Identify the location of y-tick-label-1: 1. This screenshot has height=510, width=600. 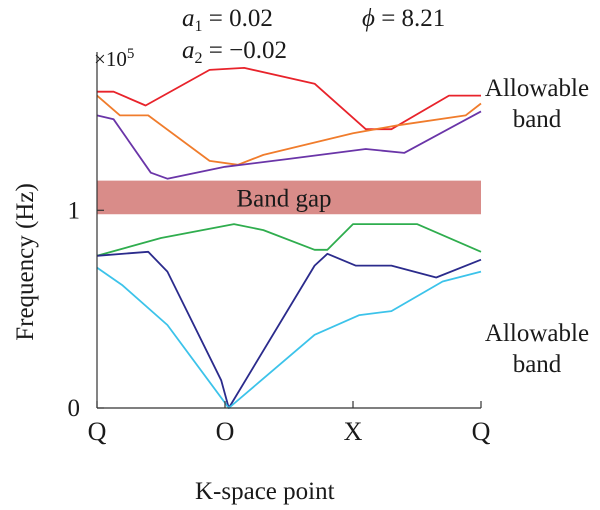
(74, 210).